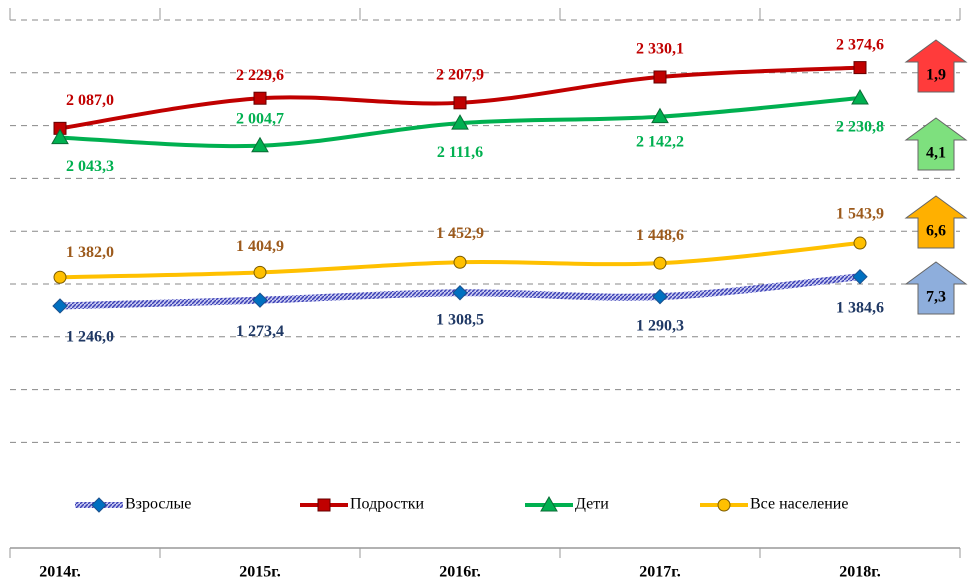 The width and height of the screenshot is (968, 581). Describe the element at coordinates (660, 235) in the screenshot. I see `data-label: 1 448,6` at that location.